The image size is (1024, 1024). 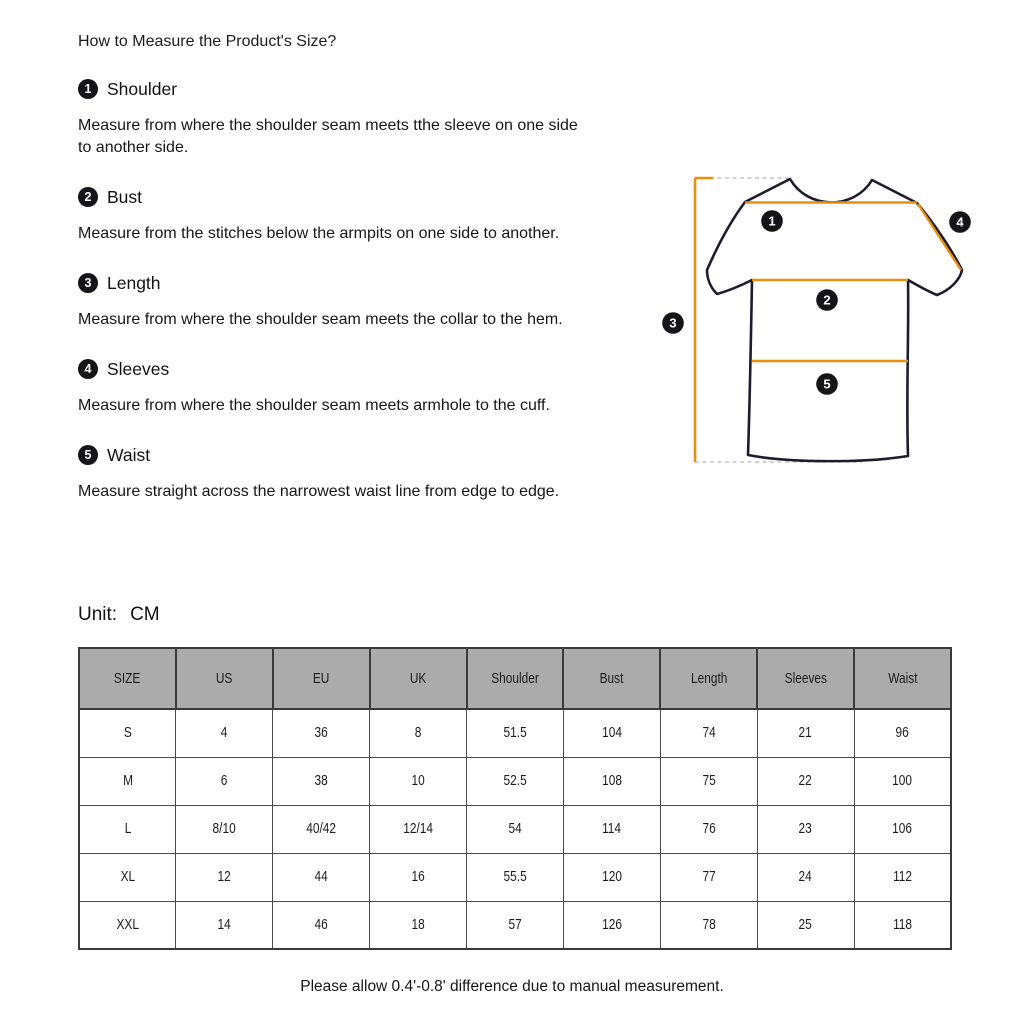 I want to click on marker-3-badge, so click(x=673, y=323).